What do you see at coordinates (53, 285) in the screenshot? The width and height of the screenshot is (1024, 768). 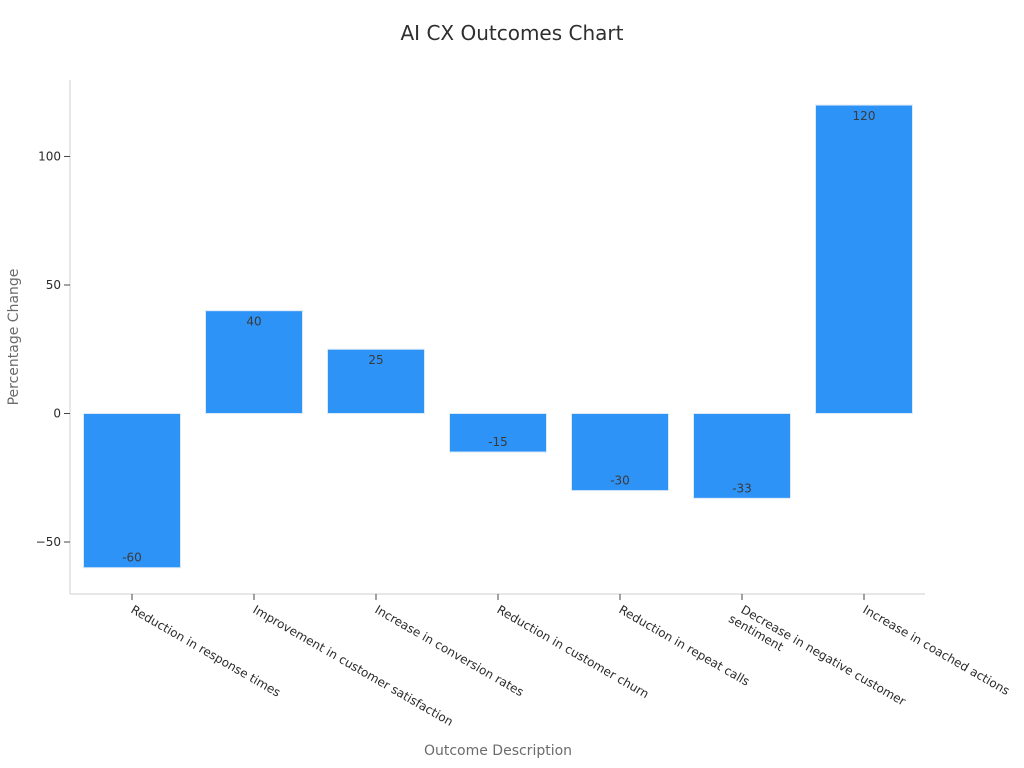 I see `y-tick-label-2: 50` at bounding box center [53, 285].